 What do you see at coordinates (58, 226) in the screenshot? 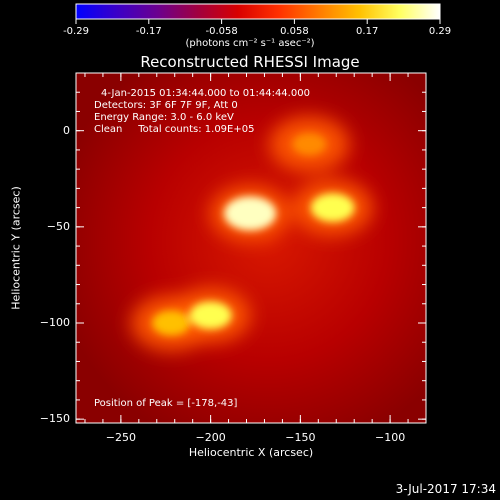
I see `y-tick-label: −50` at bounding box center [58, 226].